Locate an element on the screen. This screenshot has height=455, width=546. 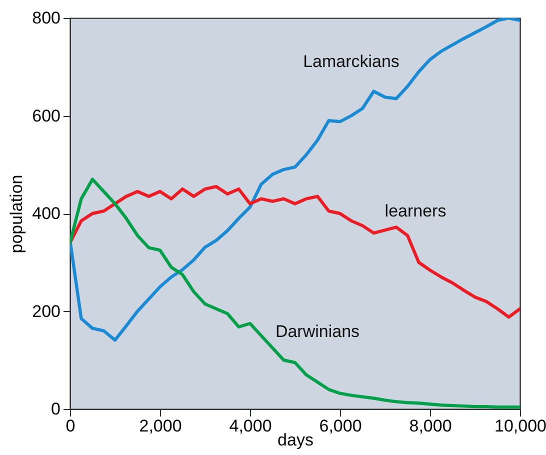
x-tick-label: 2,000 is located at coordinates (160, 426).